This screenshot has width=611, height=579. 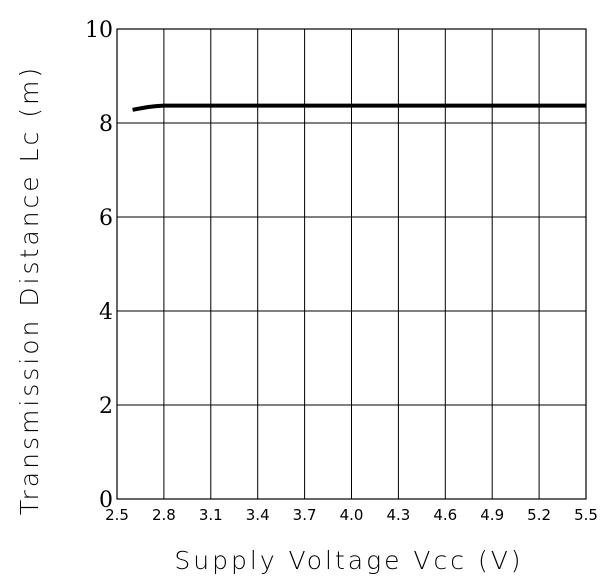 I want to click on y-tick-label: 2, so click(x=106, y=406).